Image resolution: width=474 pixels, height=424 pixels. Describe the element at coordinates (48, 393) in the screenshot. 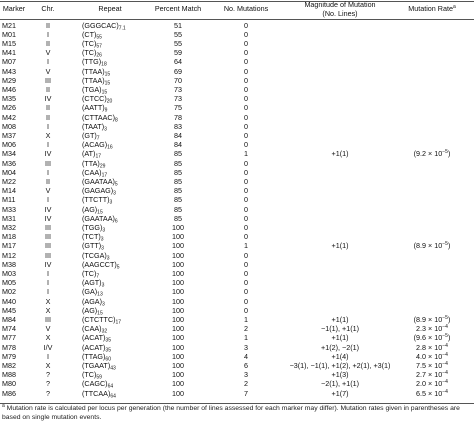

I see `chr: ?` at that location.